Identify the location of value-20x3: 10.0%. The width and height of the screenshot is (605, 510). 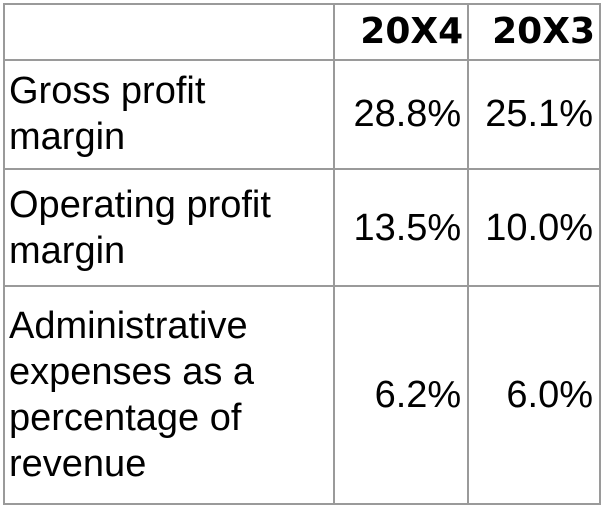
(534, 227).